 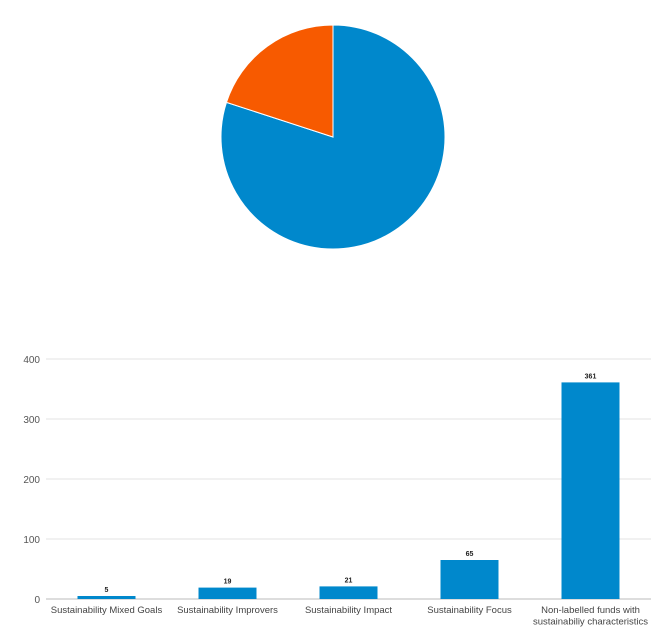 What do you see at coordinates (591, 376) in the screenshot?
I see `data-label: 361` at bounding box center [591, 376].